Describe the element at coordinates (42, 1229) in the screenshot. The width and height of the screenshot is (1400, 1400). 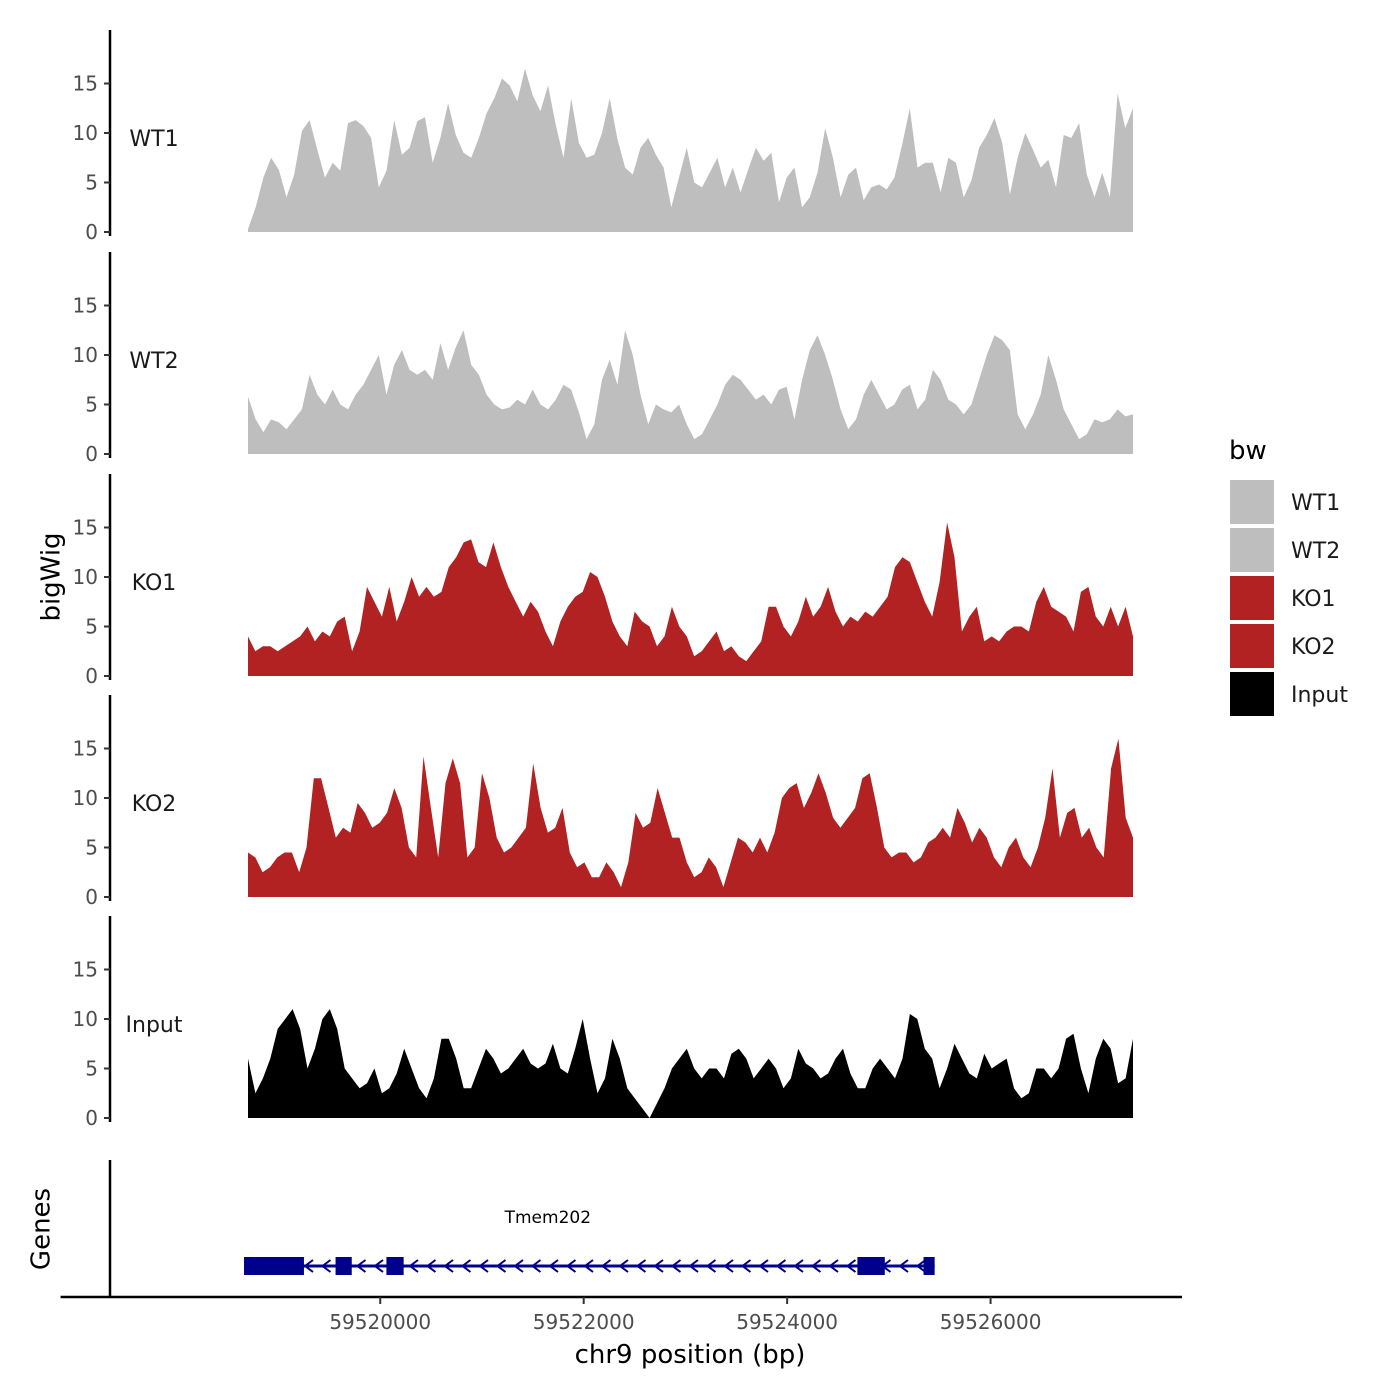
I see `genes-axis-title: Genes` at that location.